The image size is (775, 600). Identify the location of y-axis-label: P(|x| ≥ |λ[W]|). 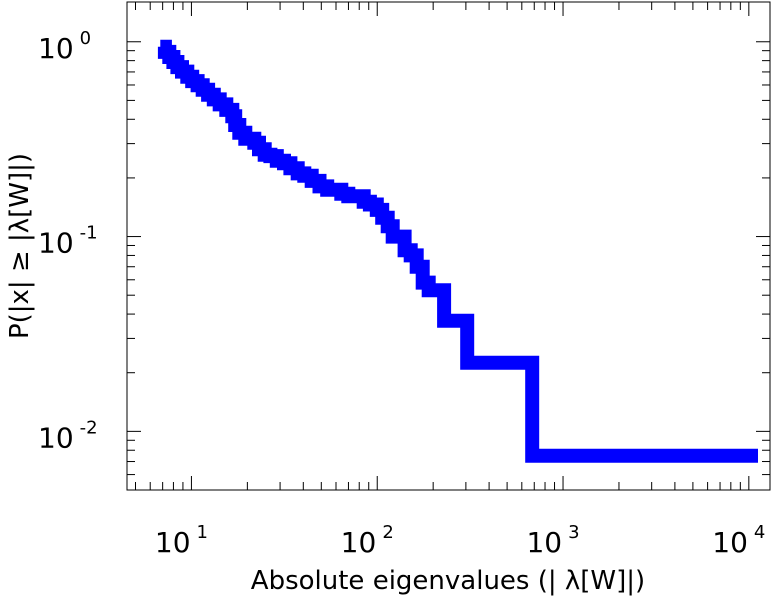
(20, 246).